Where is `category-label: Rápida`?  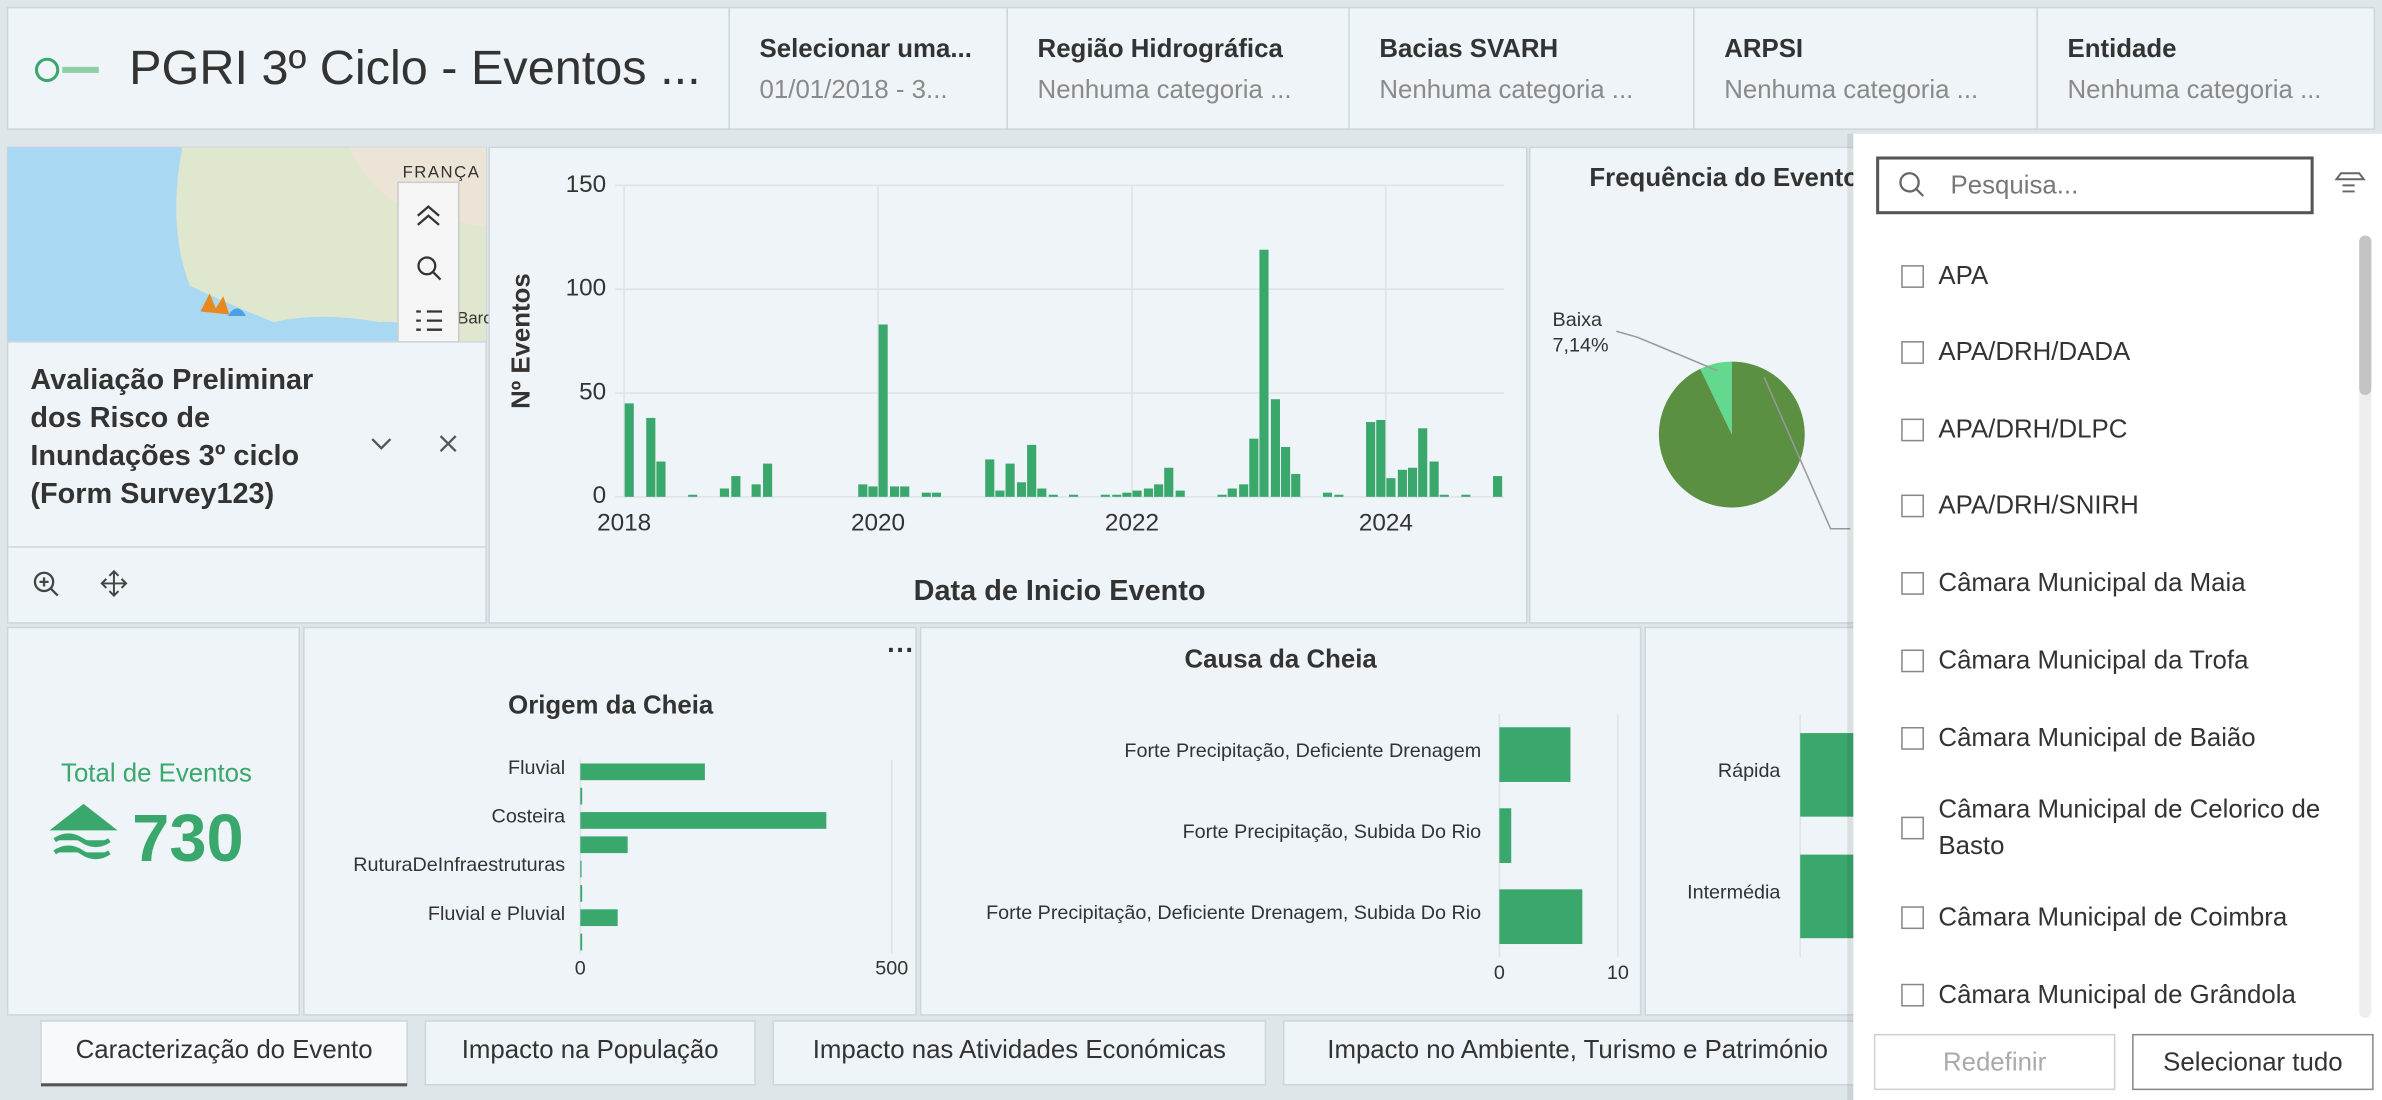
category-label: Rápida is located at coordinates (1749, 771).